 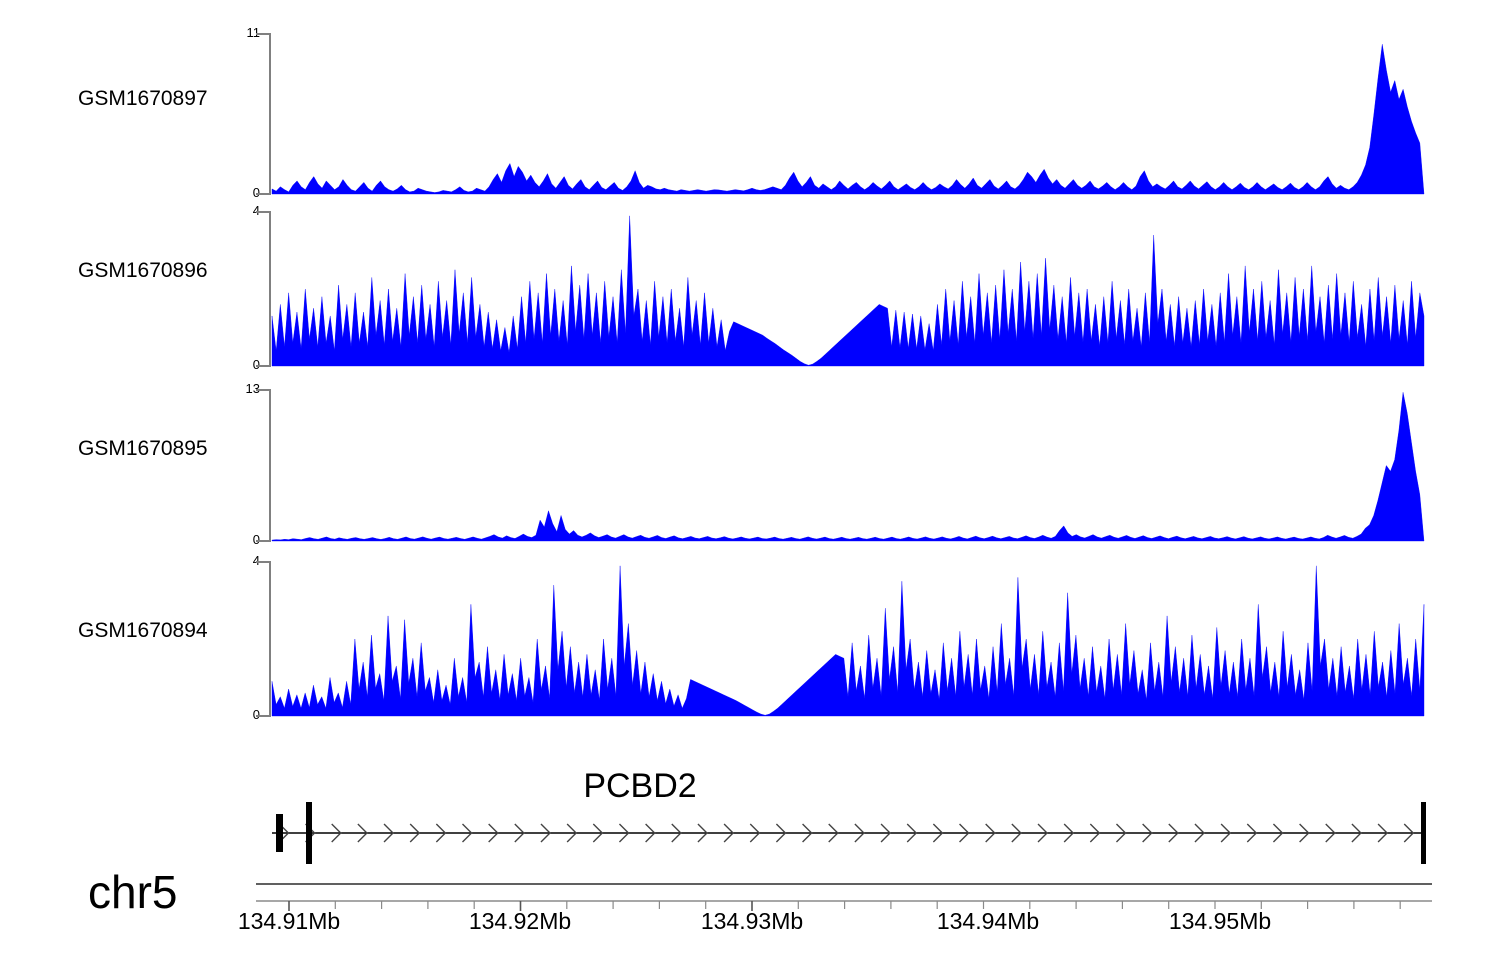 What do you see at coordinates (256, 560) in the screenshot?
I see `y-axis-max-GSM1670894: 4` at bounding box center [256, 560].